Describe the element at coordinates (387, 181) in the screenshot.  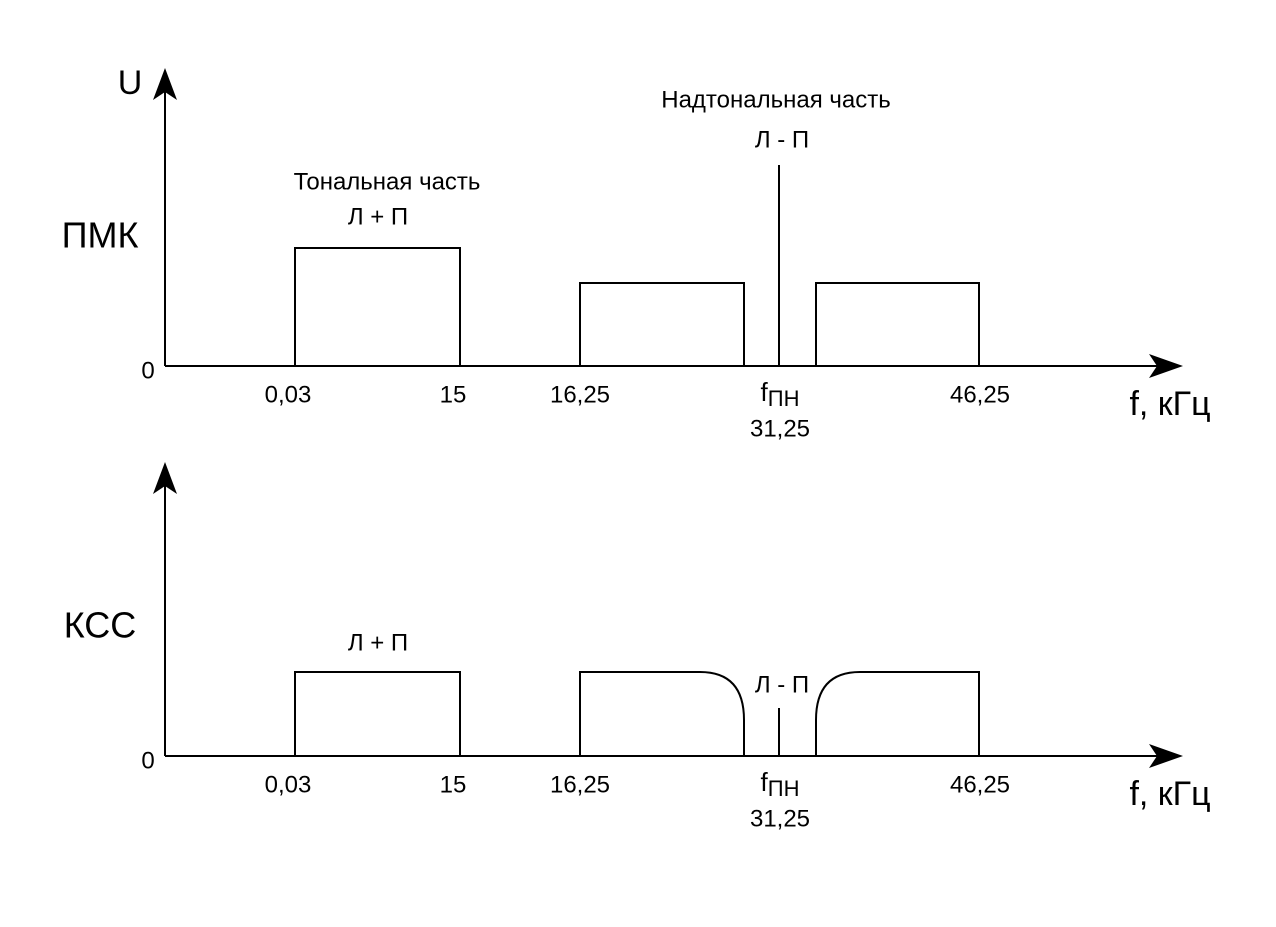
I see `tonal-title: Тональная часть` at that location.